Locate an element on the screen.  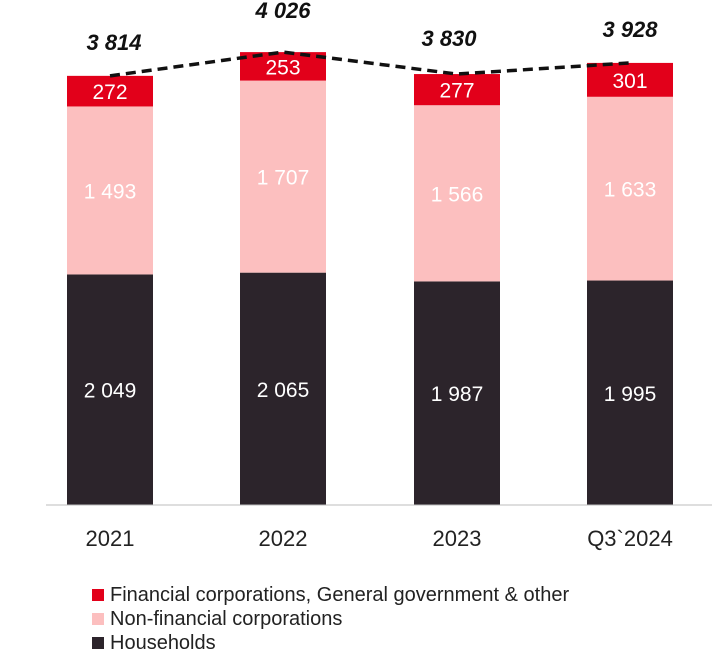
bar-non-financial-corporations-q3-2024 is located at coordinates (630, 188).